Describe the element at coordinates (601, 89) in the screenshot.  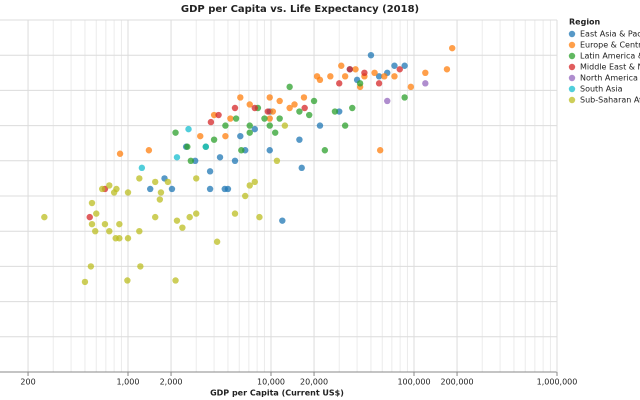
I see `legend-label: South Asia` at that location.